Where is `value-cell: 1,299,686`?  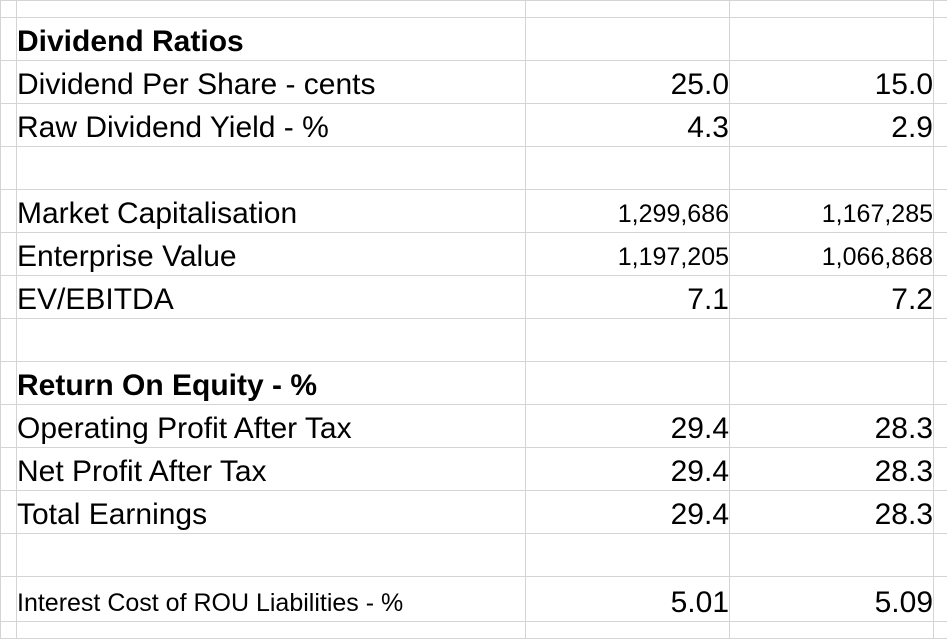
value-cell: 1,299,686 is located at coordinates (628, 211).